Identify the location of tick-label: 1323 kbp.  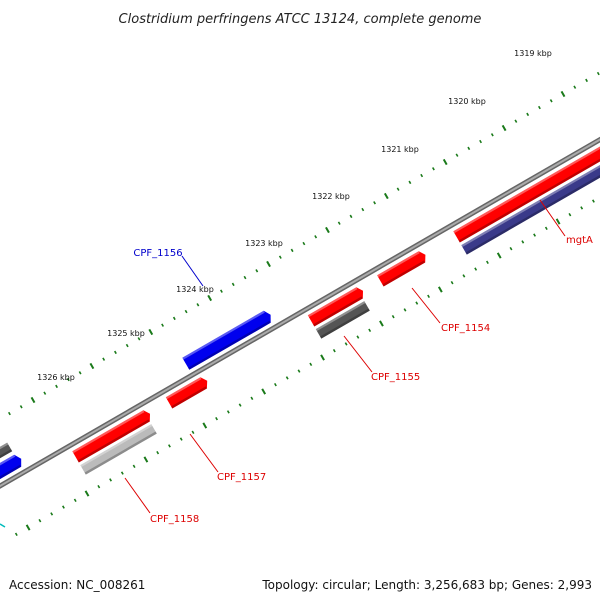
(264, 243).